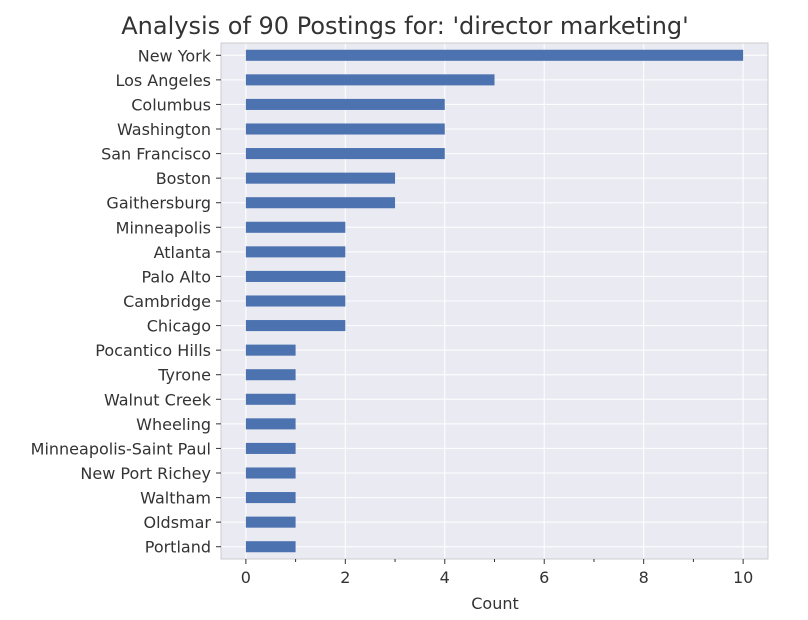 The image size is (808, 620). I want to click on x-tick-label: 2, so click(345, 577).